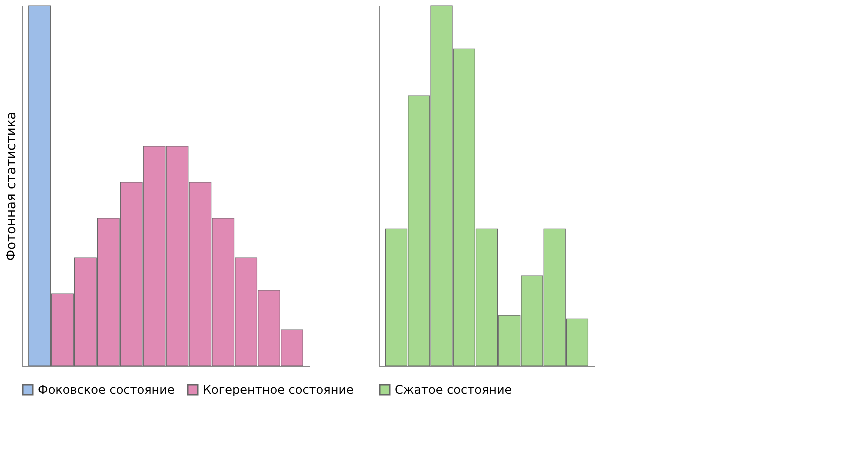  Describe the element at coordinates (453, 390) in the screenshot. I see `legend-label: Сжатое состояние` at that location.